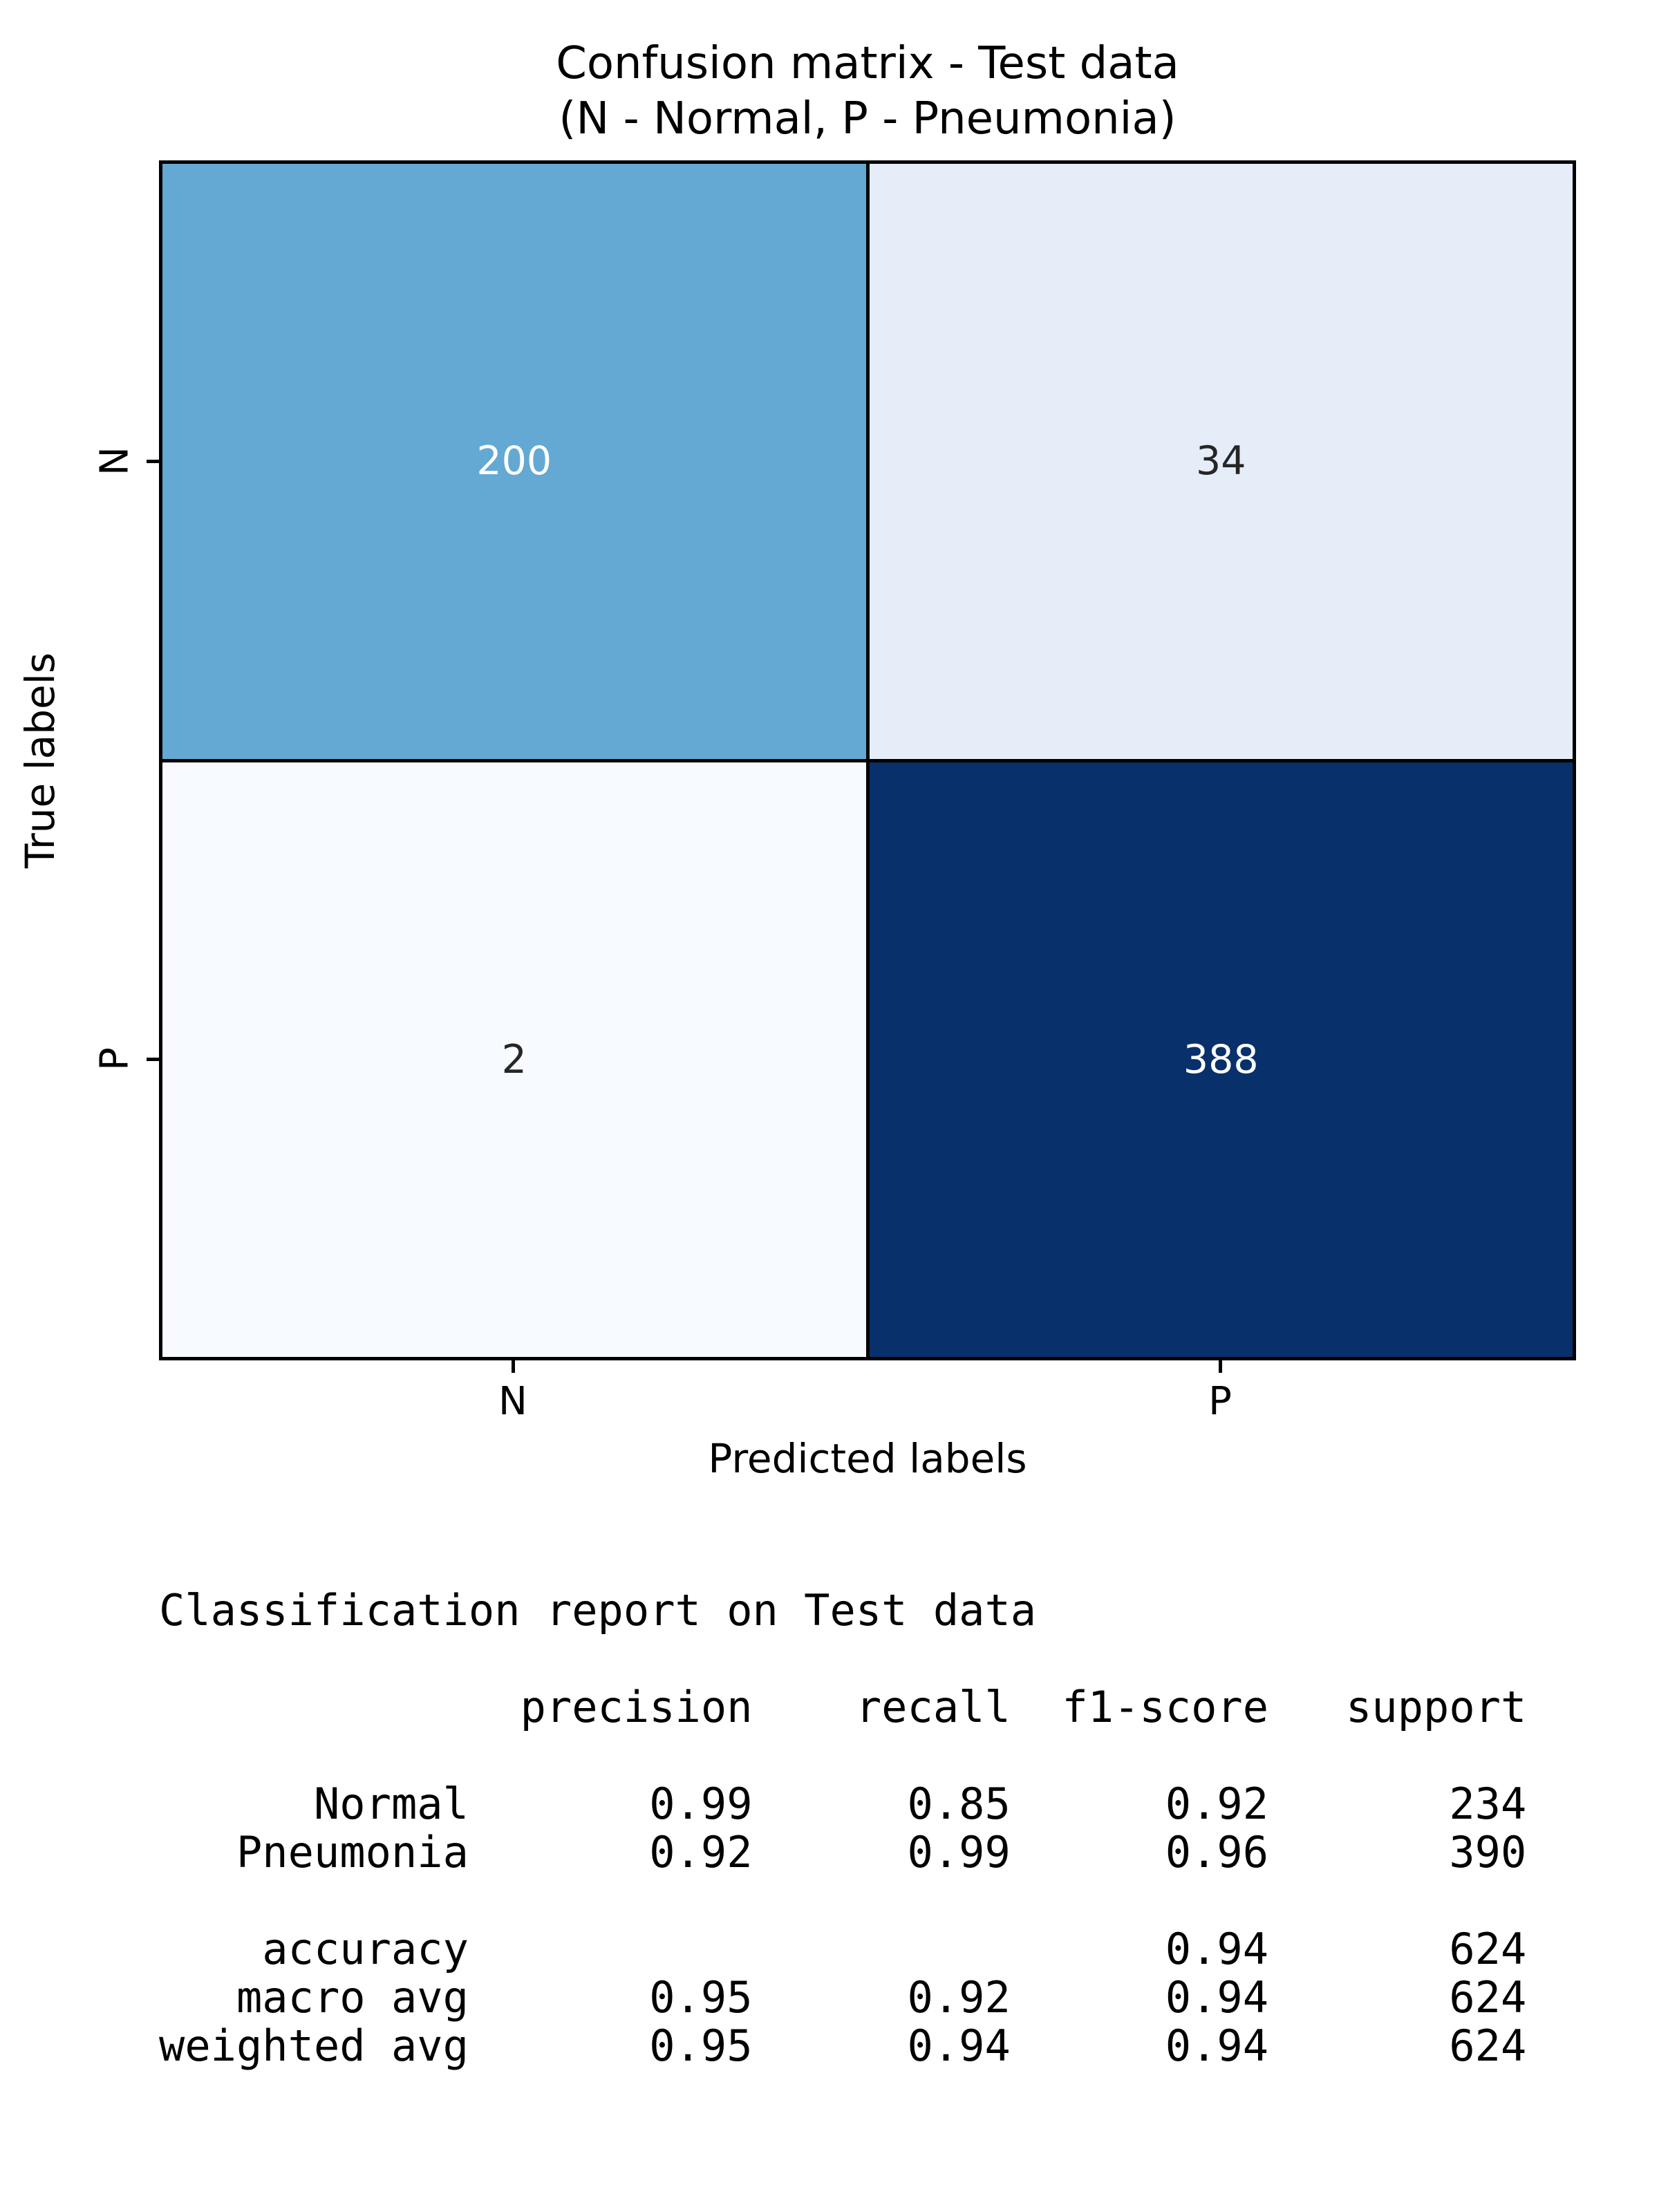 This screenshot has width=1659, height=2212. What do you see at coordinates (843, 1707) in the screenshot?
I see `report-header-row: precision recall f1-score support` at bounding box center [843, 1707].